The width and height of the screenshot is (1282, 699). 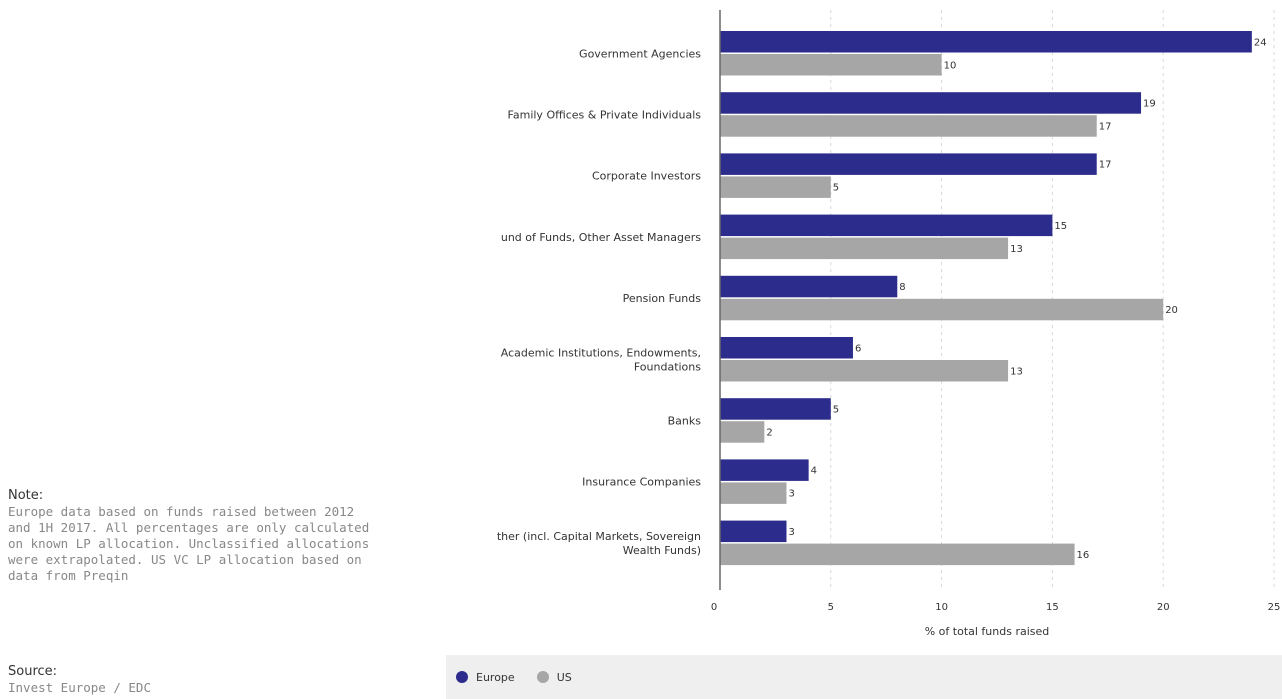 I want to click on x-tick-label-0: 0, so click(x=714, y=607).